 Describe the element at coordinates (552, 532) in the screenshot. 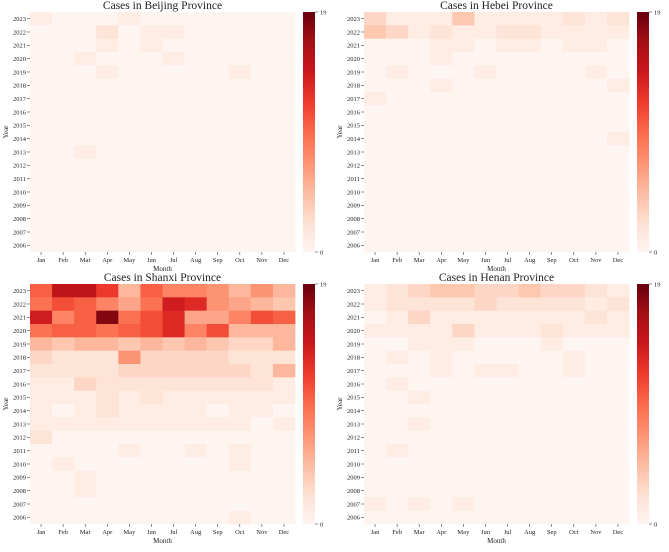

I see `x-tick-label: Sep` at that location.